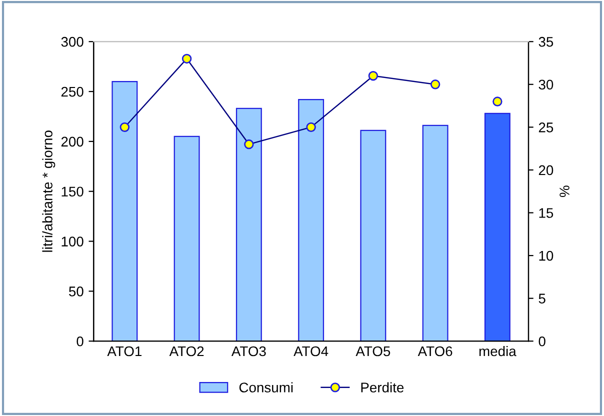  Describe the element at coordinates (435, 351) in the screenshot. I see `x-tick-label: ATO6` at that location.